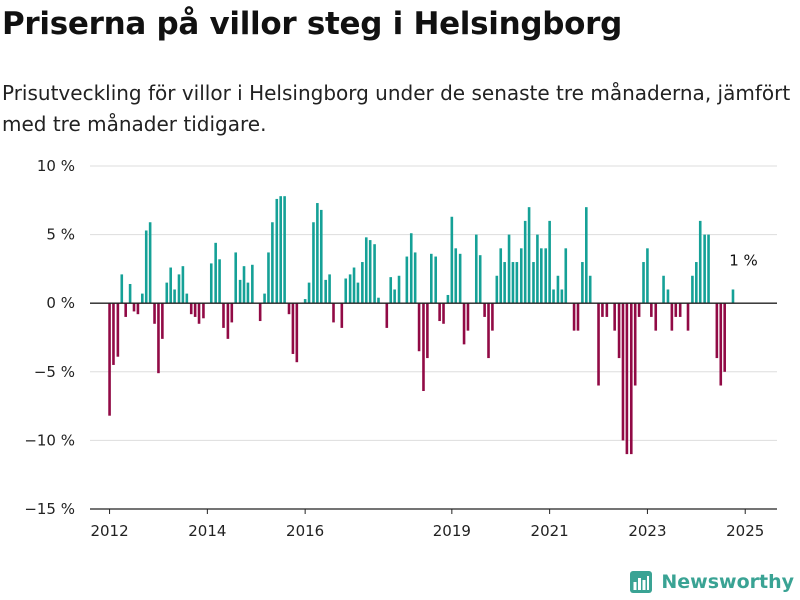 The image size is (800, 600). What do you see at coordinates (727, 582) in the screenshot?
I see `brand-name: Newsworthy` at bounding box center [727, 582].